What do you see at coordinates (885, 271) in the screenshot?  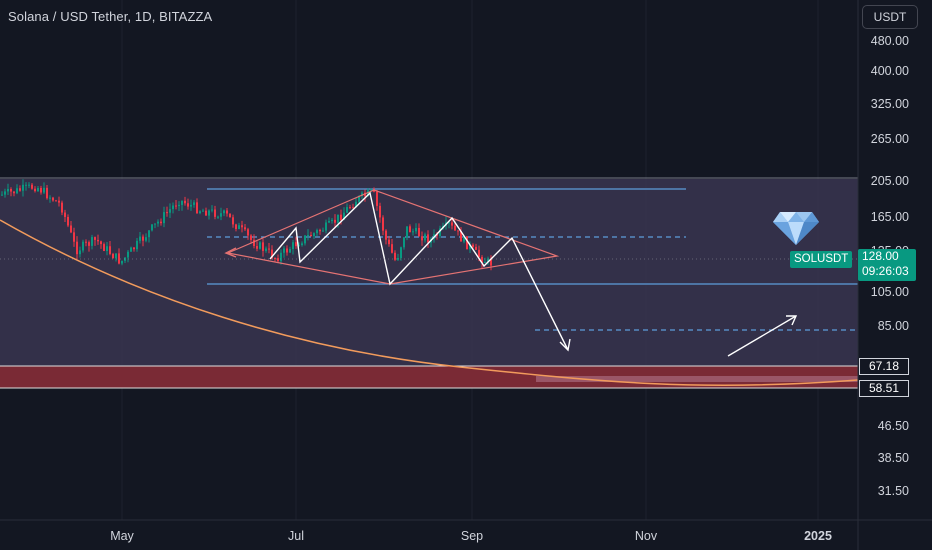 I see `countdown-timer: 09:26:03` at bounding box center [885, 271].